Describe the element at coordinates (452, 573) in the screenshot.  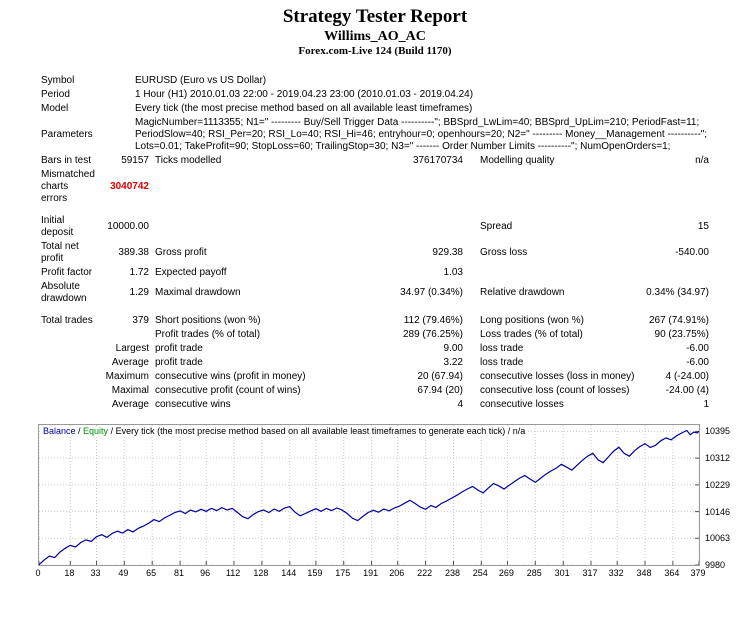
I see `x-axis-label: 238` at that location.